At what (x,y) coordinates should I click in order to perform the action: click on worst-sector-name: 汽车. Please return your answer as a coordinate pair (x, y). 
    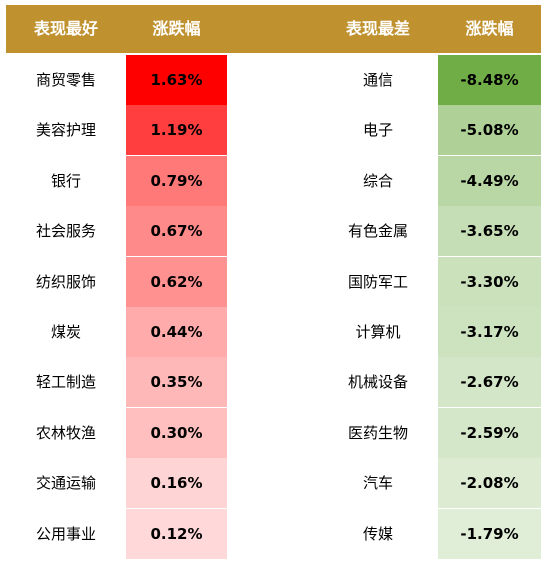
    Looking at the image, I should click on (377, 483).